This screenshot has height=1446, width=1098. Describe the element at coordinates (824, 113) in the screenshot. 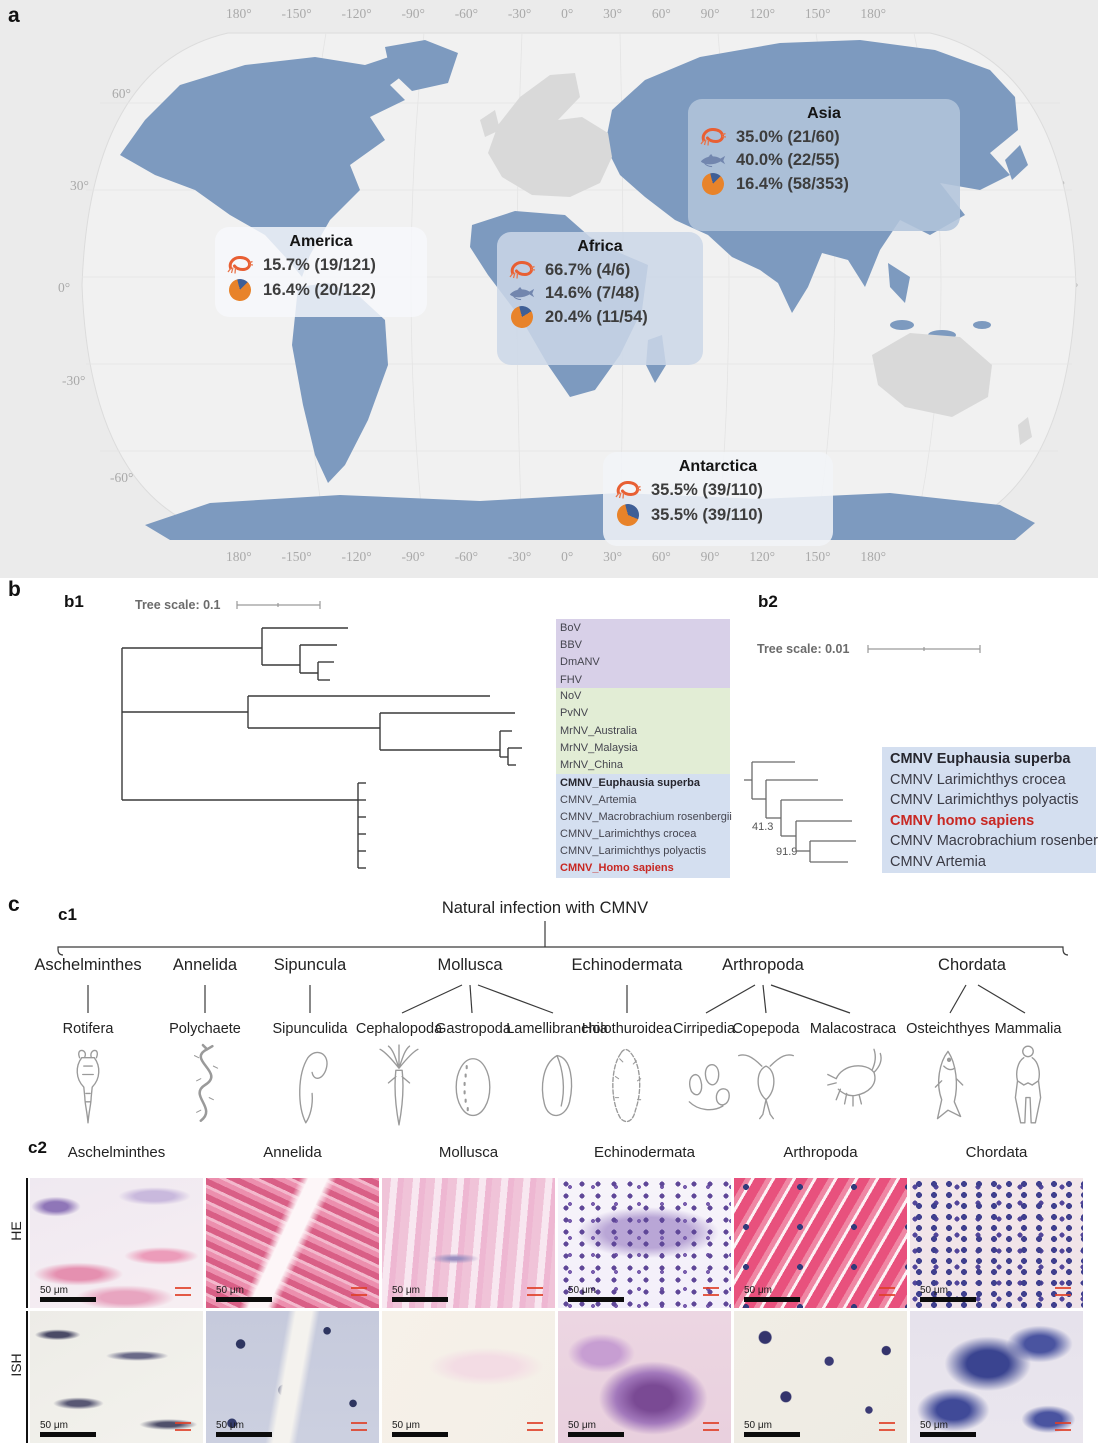

I see `region-title: Asia` at that location.